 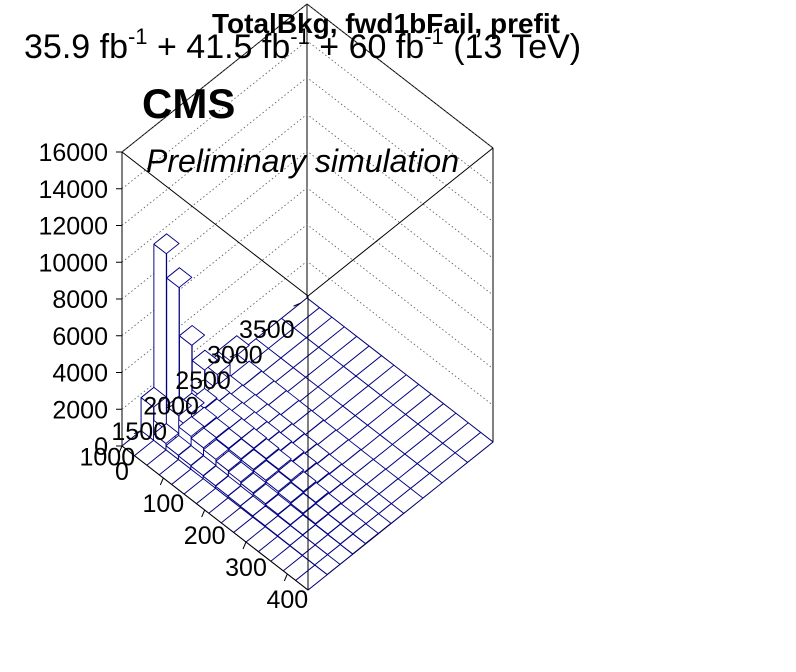 I want to click on chart-title: TotalBkg, fwd1bFail, prefit, so click(x=386, y=23).